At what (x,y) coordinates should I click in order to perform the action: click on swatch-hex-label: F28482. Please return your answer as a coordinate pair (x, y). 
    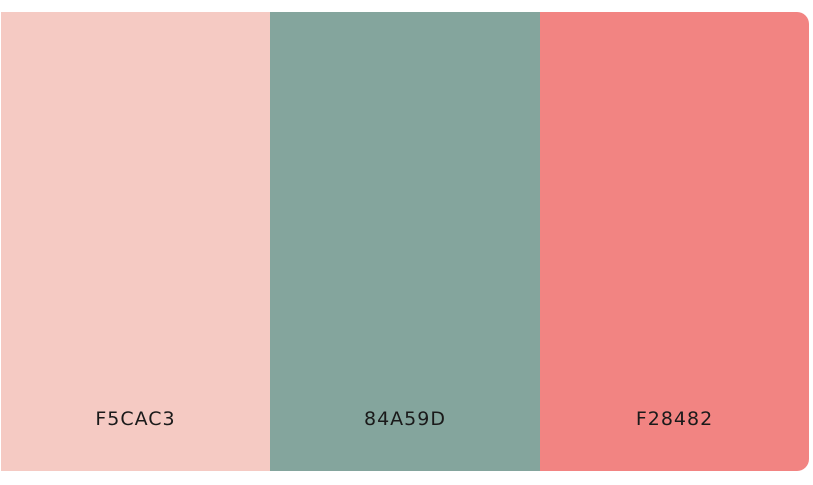
    Looking at the image, I should click on (674, 419).